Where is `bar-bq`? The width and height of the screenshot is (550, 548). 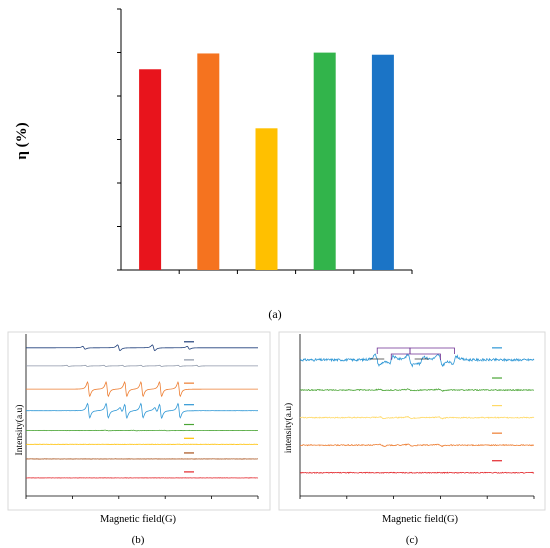 bar-bq is located at coordinates (266, 199).